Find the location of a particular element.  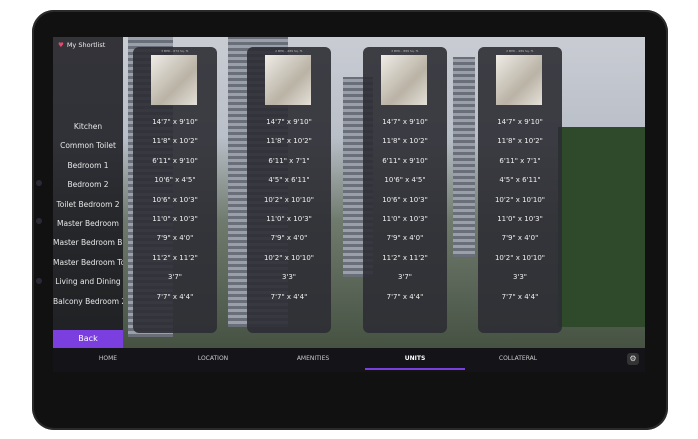

row-label: Master Bedroom Ba is located at coordinates (88, 243).